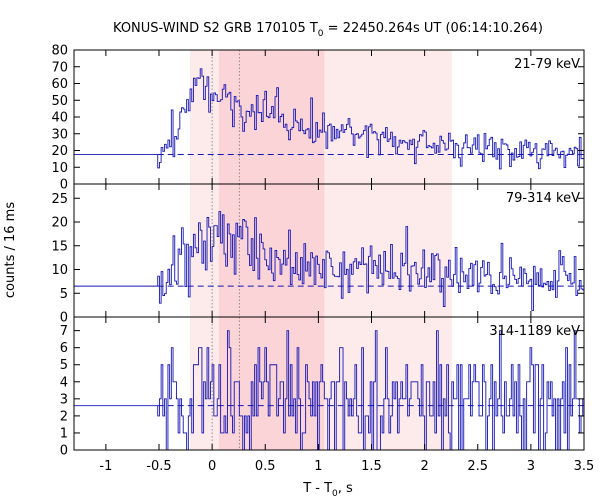 The width and height of the screenshot is (600, 500). Describe the element at coordinates (265, 466) in the screenshot. I see `x-tick-label: 0.5` at that location.